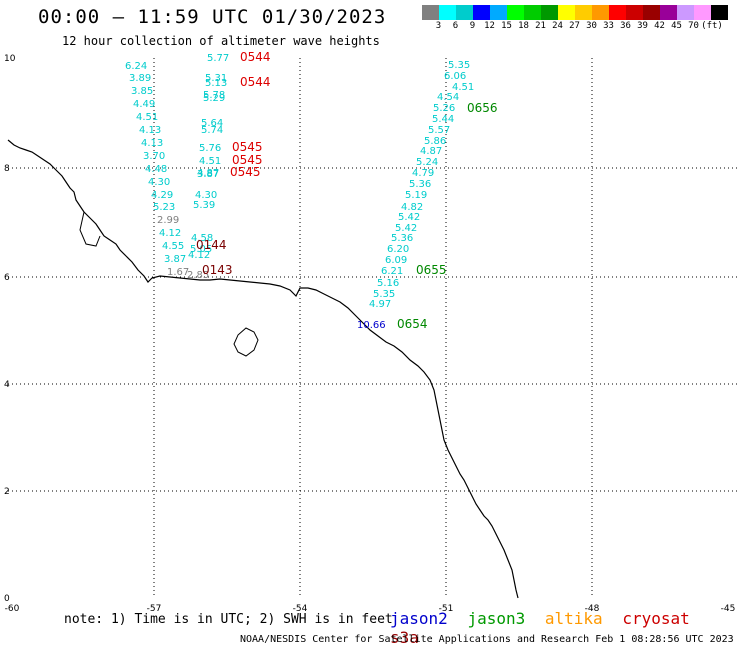  What do you see at coordinates (523, 26) in the screenshot?
I see `legend-label: 18` at bounding box center [523, 26].